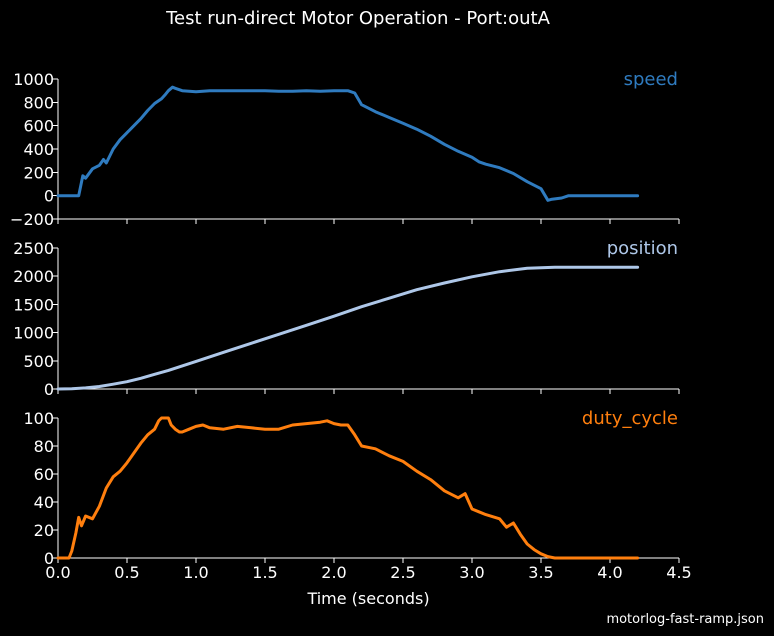  I want to click on footer-filename: motorlog-fast-ramp.json, so click(685, 619).